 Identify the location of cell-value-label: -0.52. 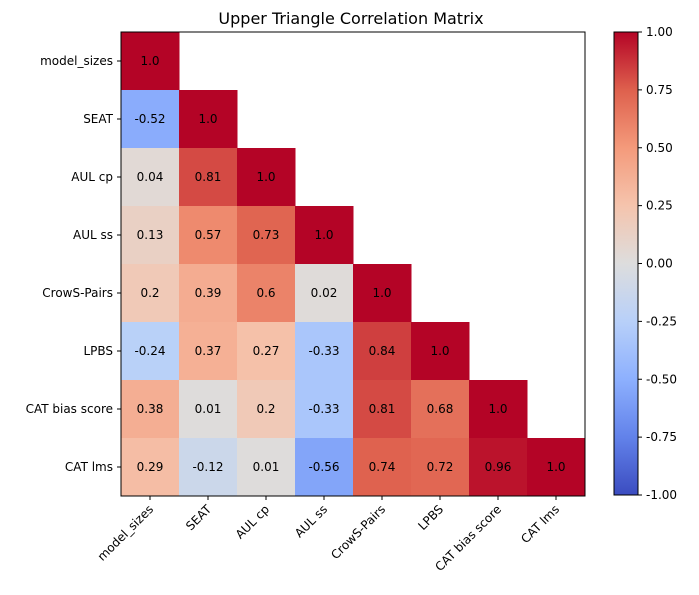
(149, 119).